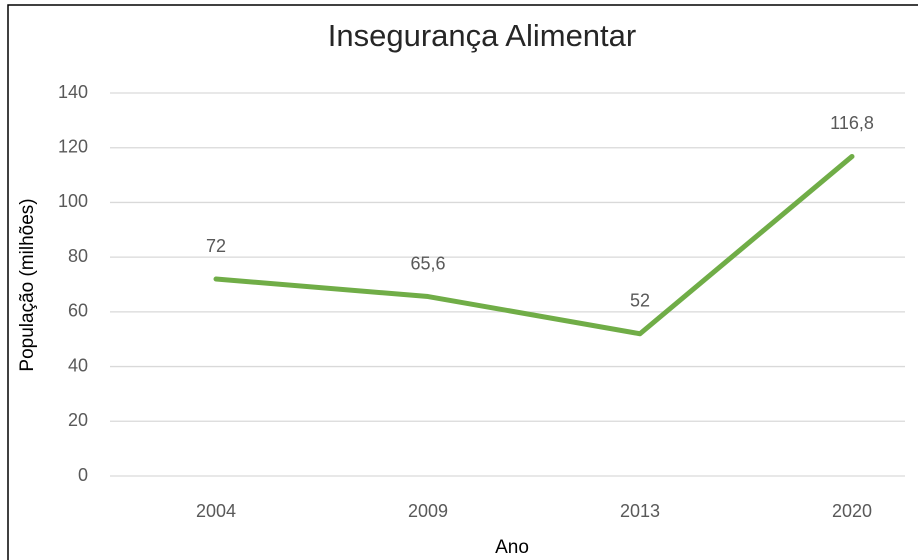 The image size is (918, 560). Describe the element at coordinates (83, 475) in the screenshot. I see `y-tick-label: 0` at that location.